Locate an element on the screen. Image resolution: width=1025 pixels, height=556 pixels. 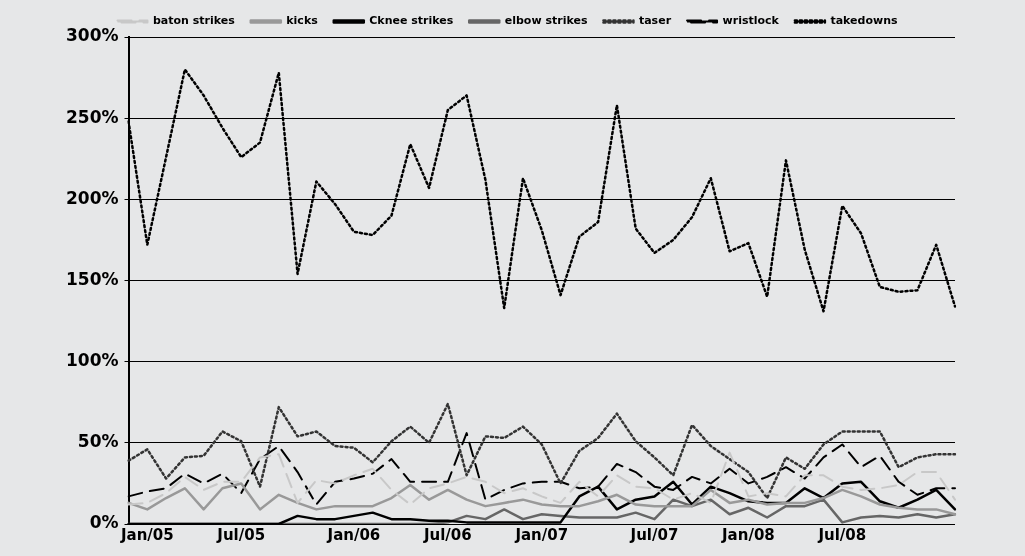
legend-label: wristlock is located at coordinates (751, 21).